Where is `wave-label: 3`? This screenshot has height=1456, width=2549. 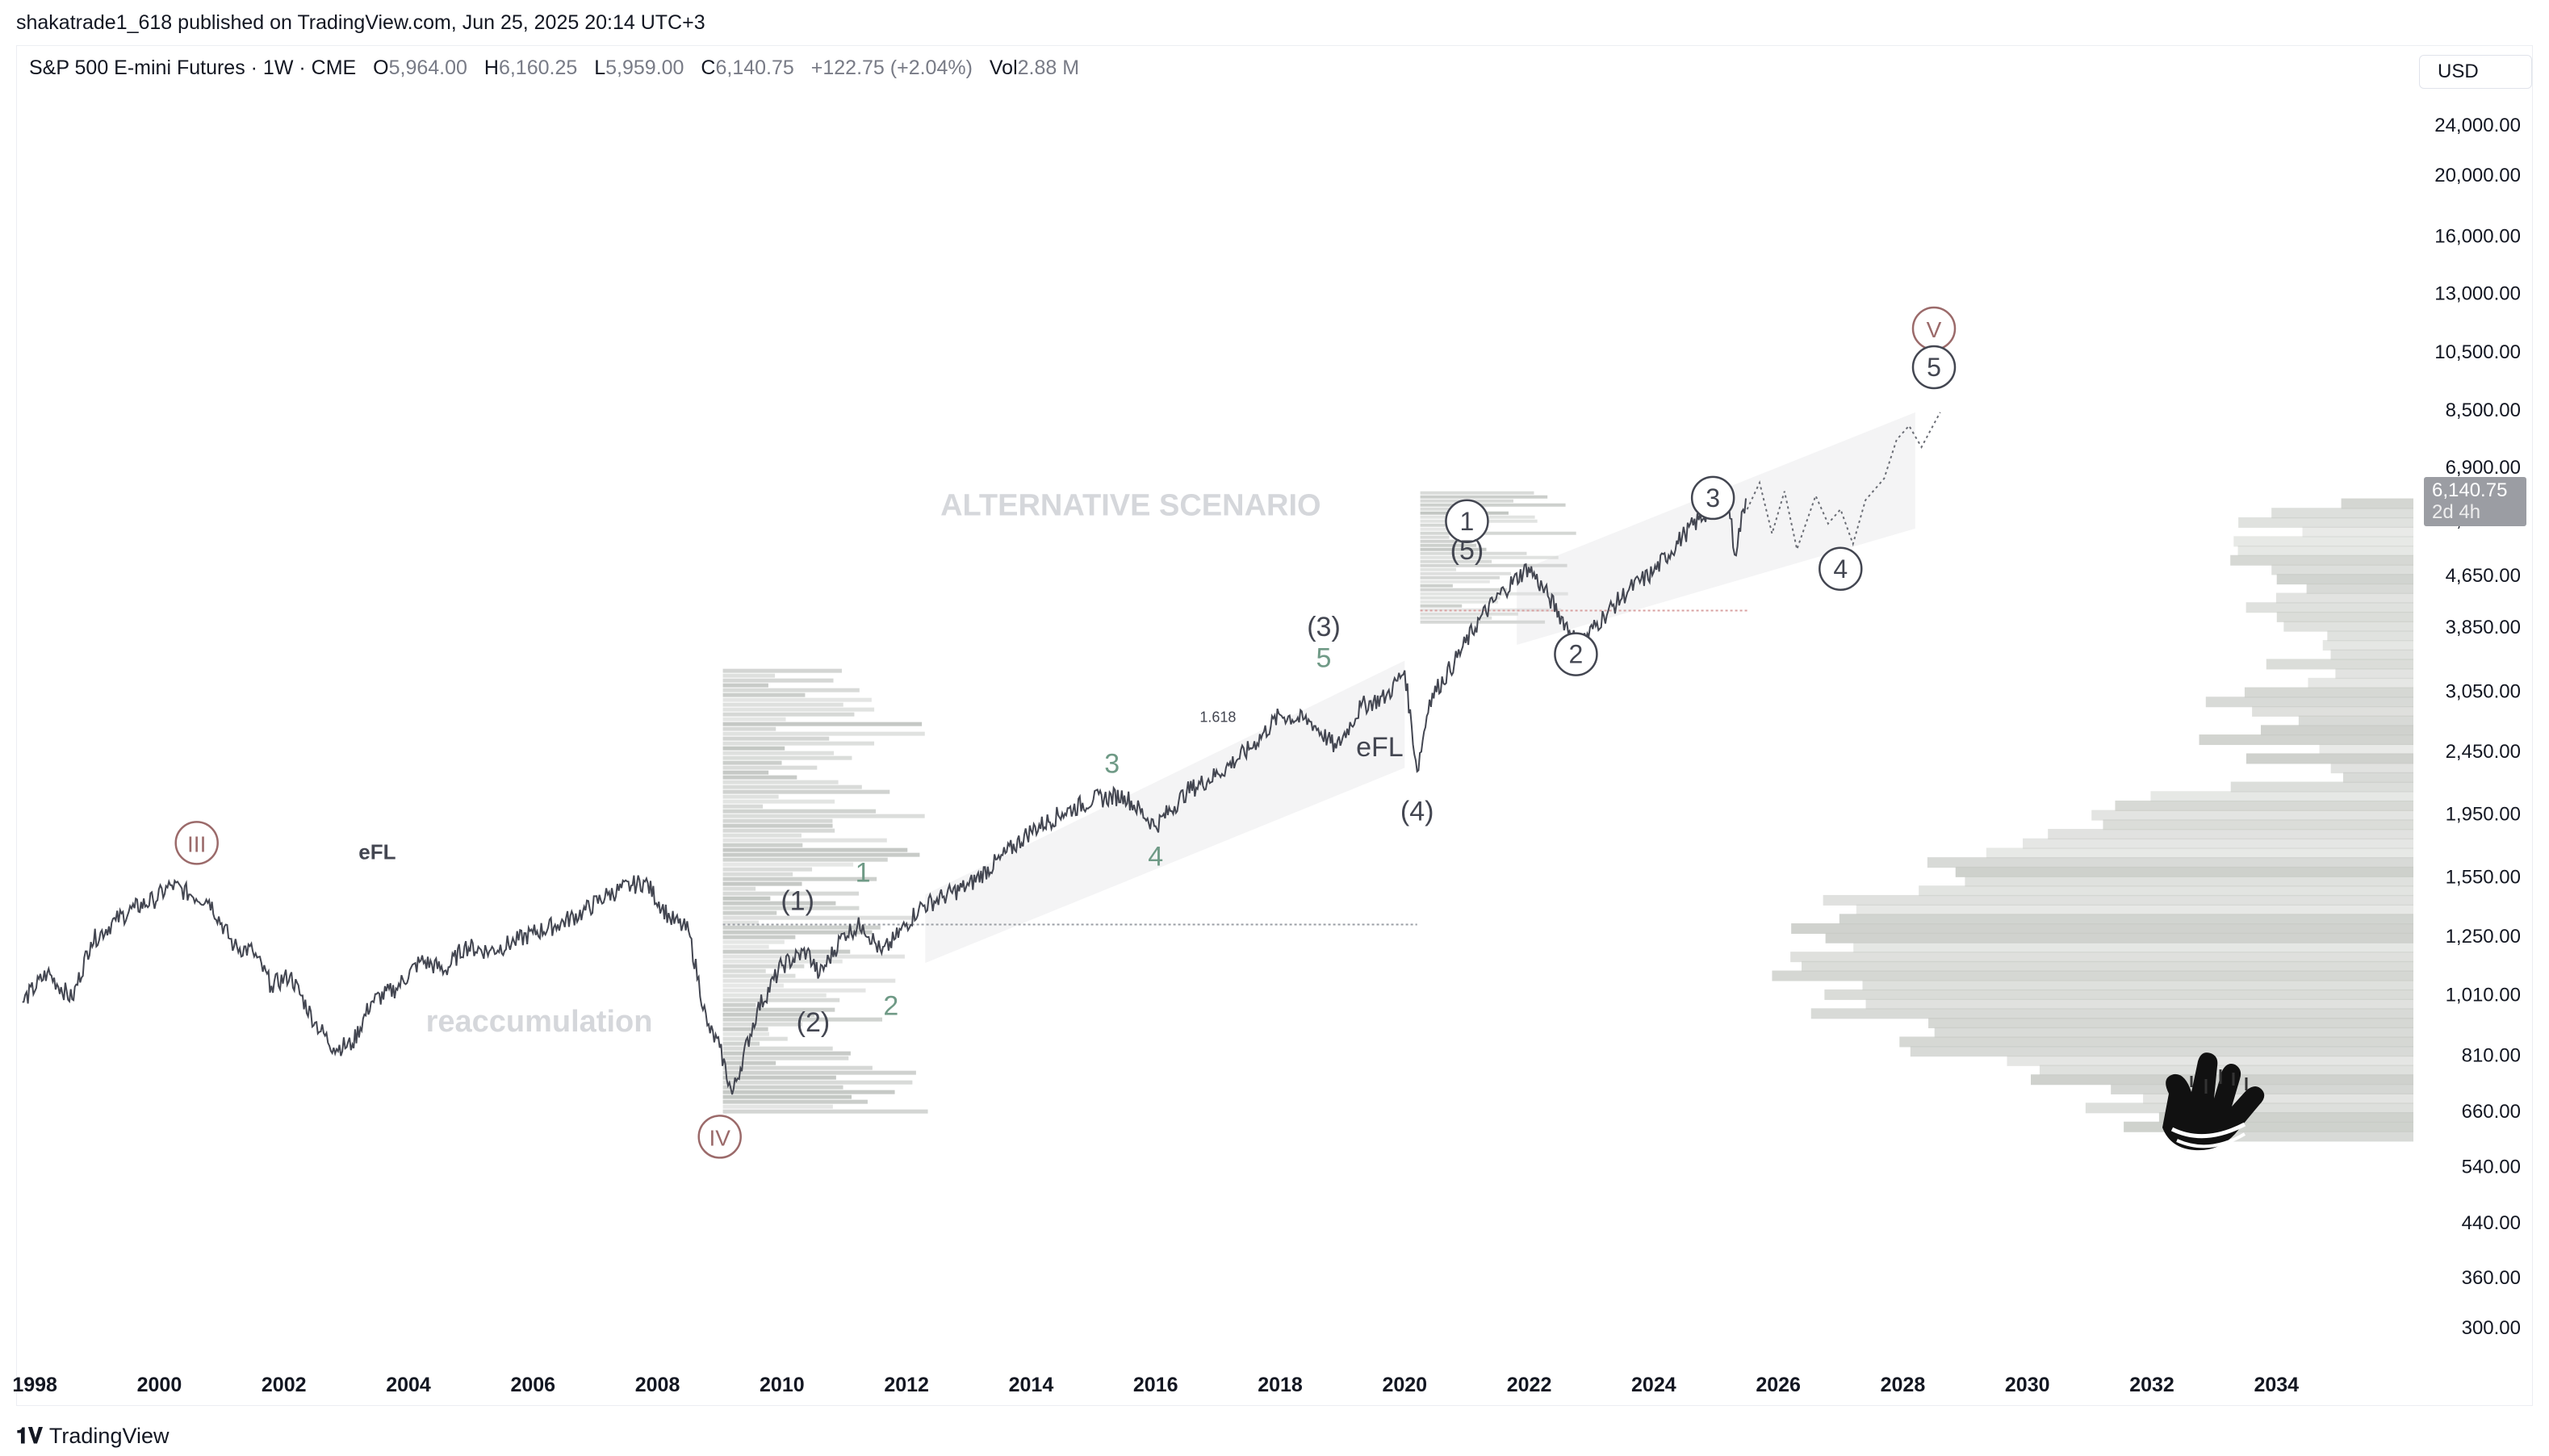
wave-label: 3 is located at coordinates (1112, 763).